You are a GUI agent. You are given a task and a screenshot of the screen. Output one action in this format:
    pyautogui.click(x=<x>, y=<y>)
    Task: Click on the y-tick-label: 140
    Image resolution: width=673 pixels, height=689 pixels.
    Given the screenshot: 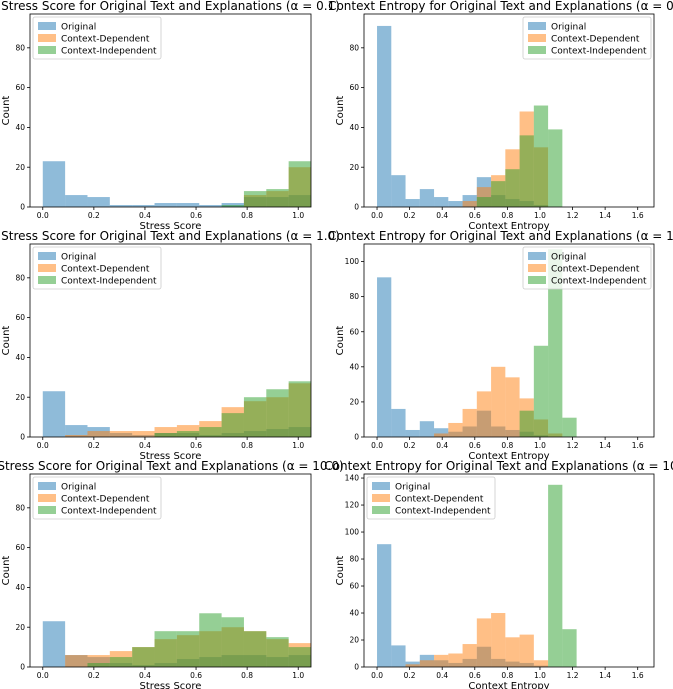 What is the action you would take?
    pyautogui.click(x=352, y=478)
    